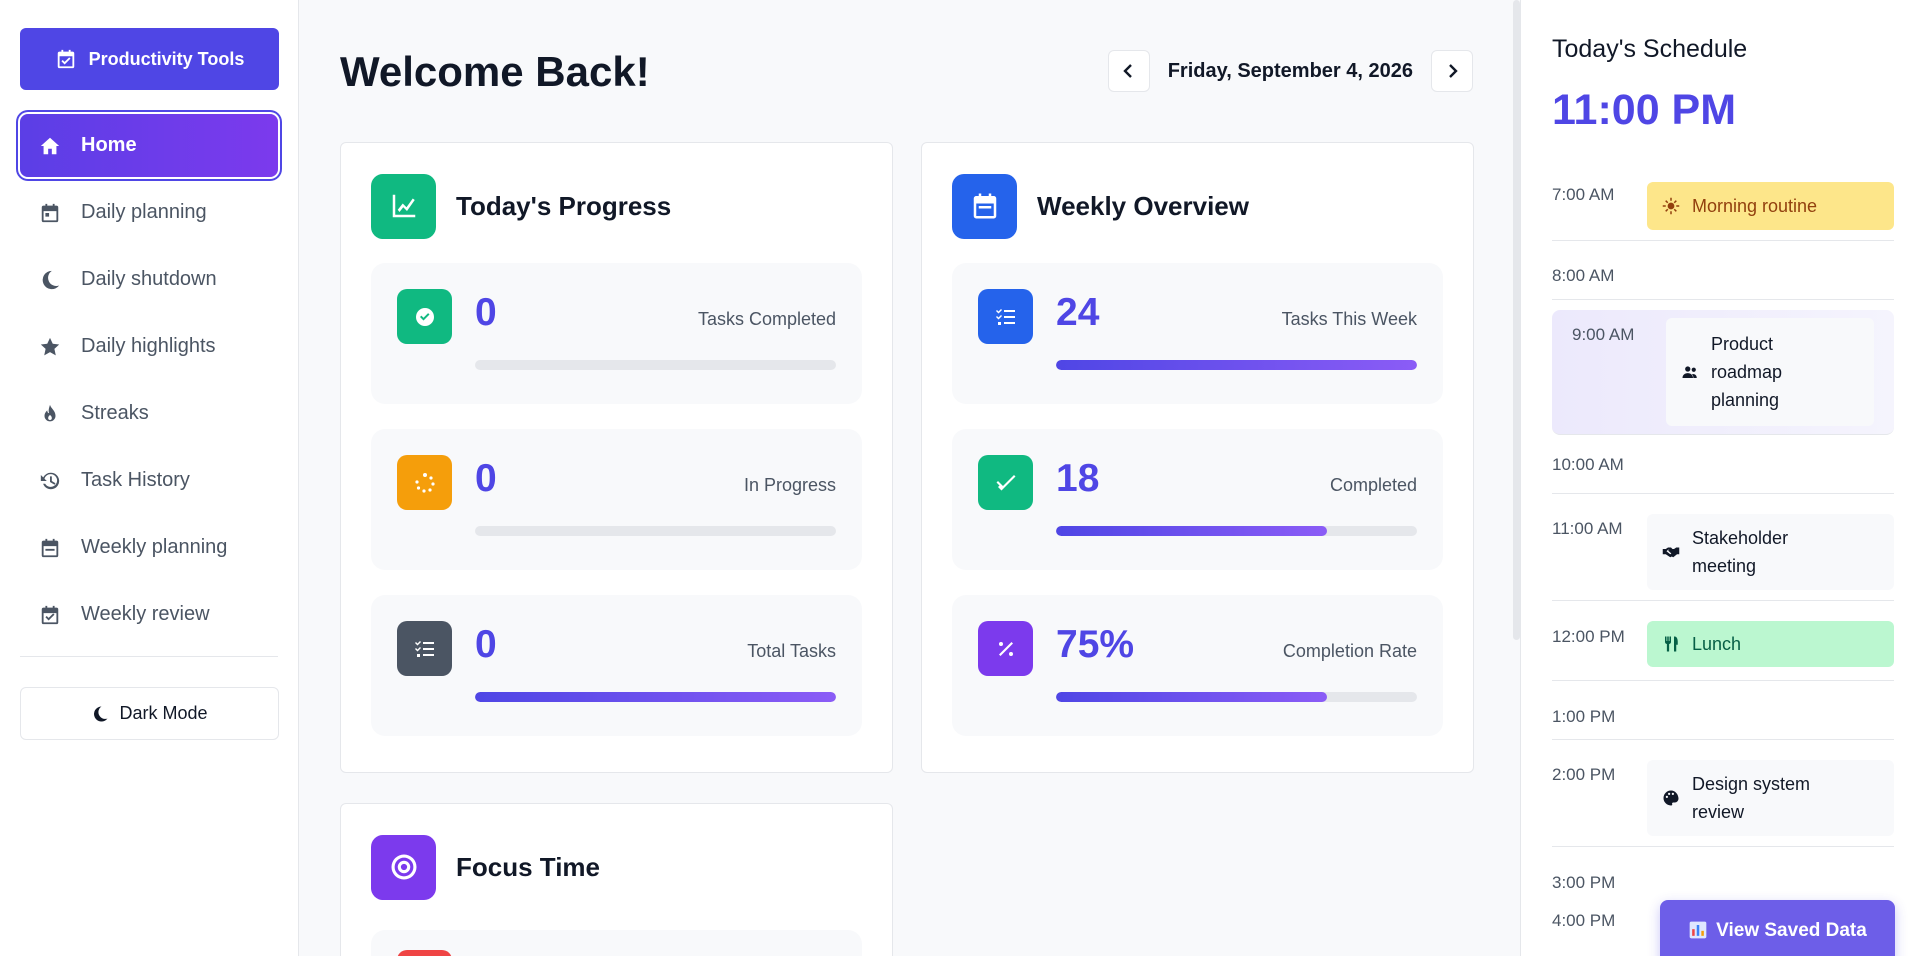 The width and height of the screenshot is (1917, 956). Describe the element at coordinates (1005, 482) in the screenshot. I see `check-double-icon` at that location.